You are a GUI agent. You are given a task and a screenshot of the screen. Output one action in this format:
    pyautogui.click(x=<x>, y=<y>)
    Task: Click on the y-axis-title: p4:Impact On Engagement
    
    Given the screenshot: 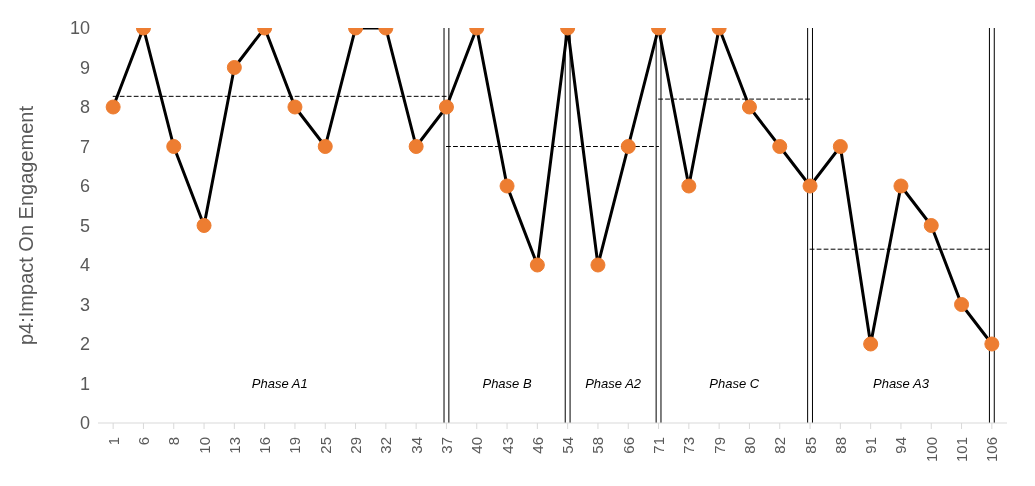 What is the action you would take?
    pyautogui.click(x=26, y=225)
    